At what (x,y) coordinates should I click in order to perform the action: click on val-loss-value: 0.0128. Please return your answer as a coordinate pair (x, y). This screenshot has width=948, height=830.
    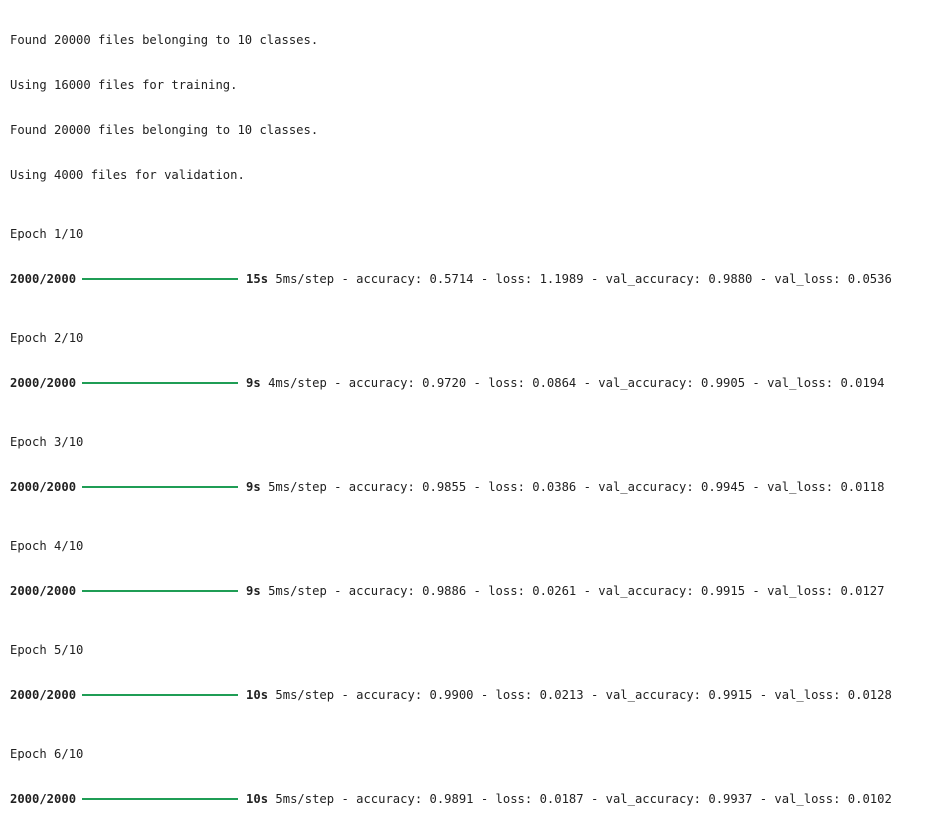
    Looking at the image, I should click on (869, 695).